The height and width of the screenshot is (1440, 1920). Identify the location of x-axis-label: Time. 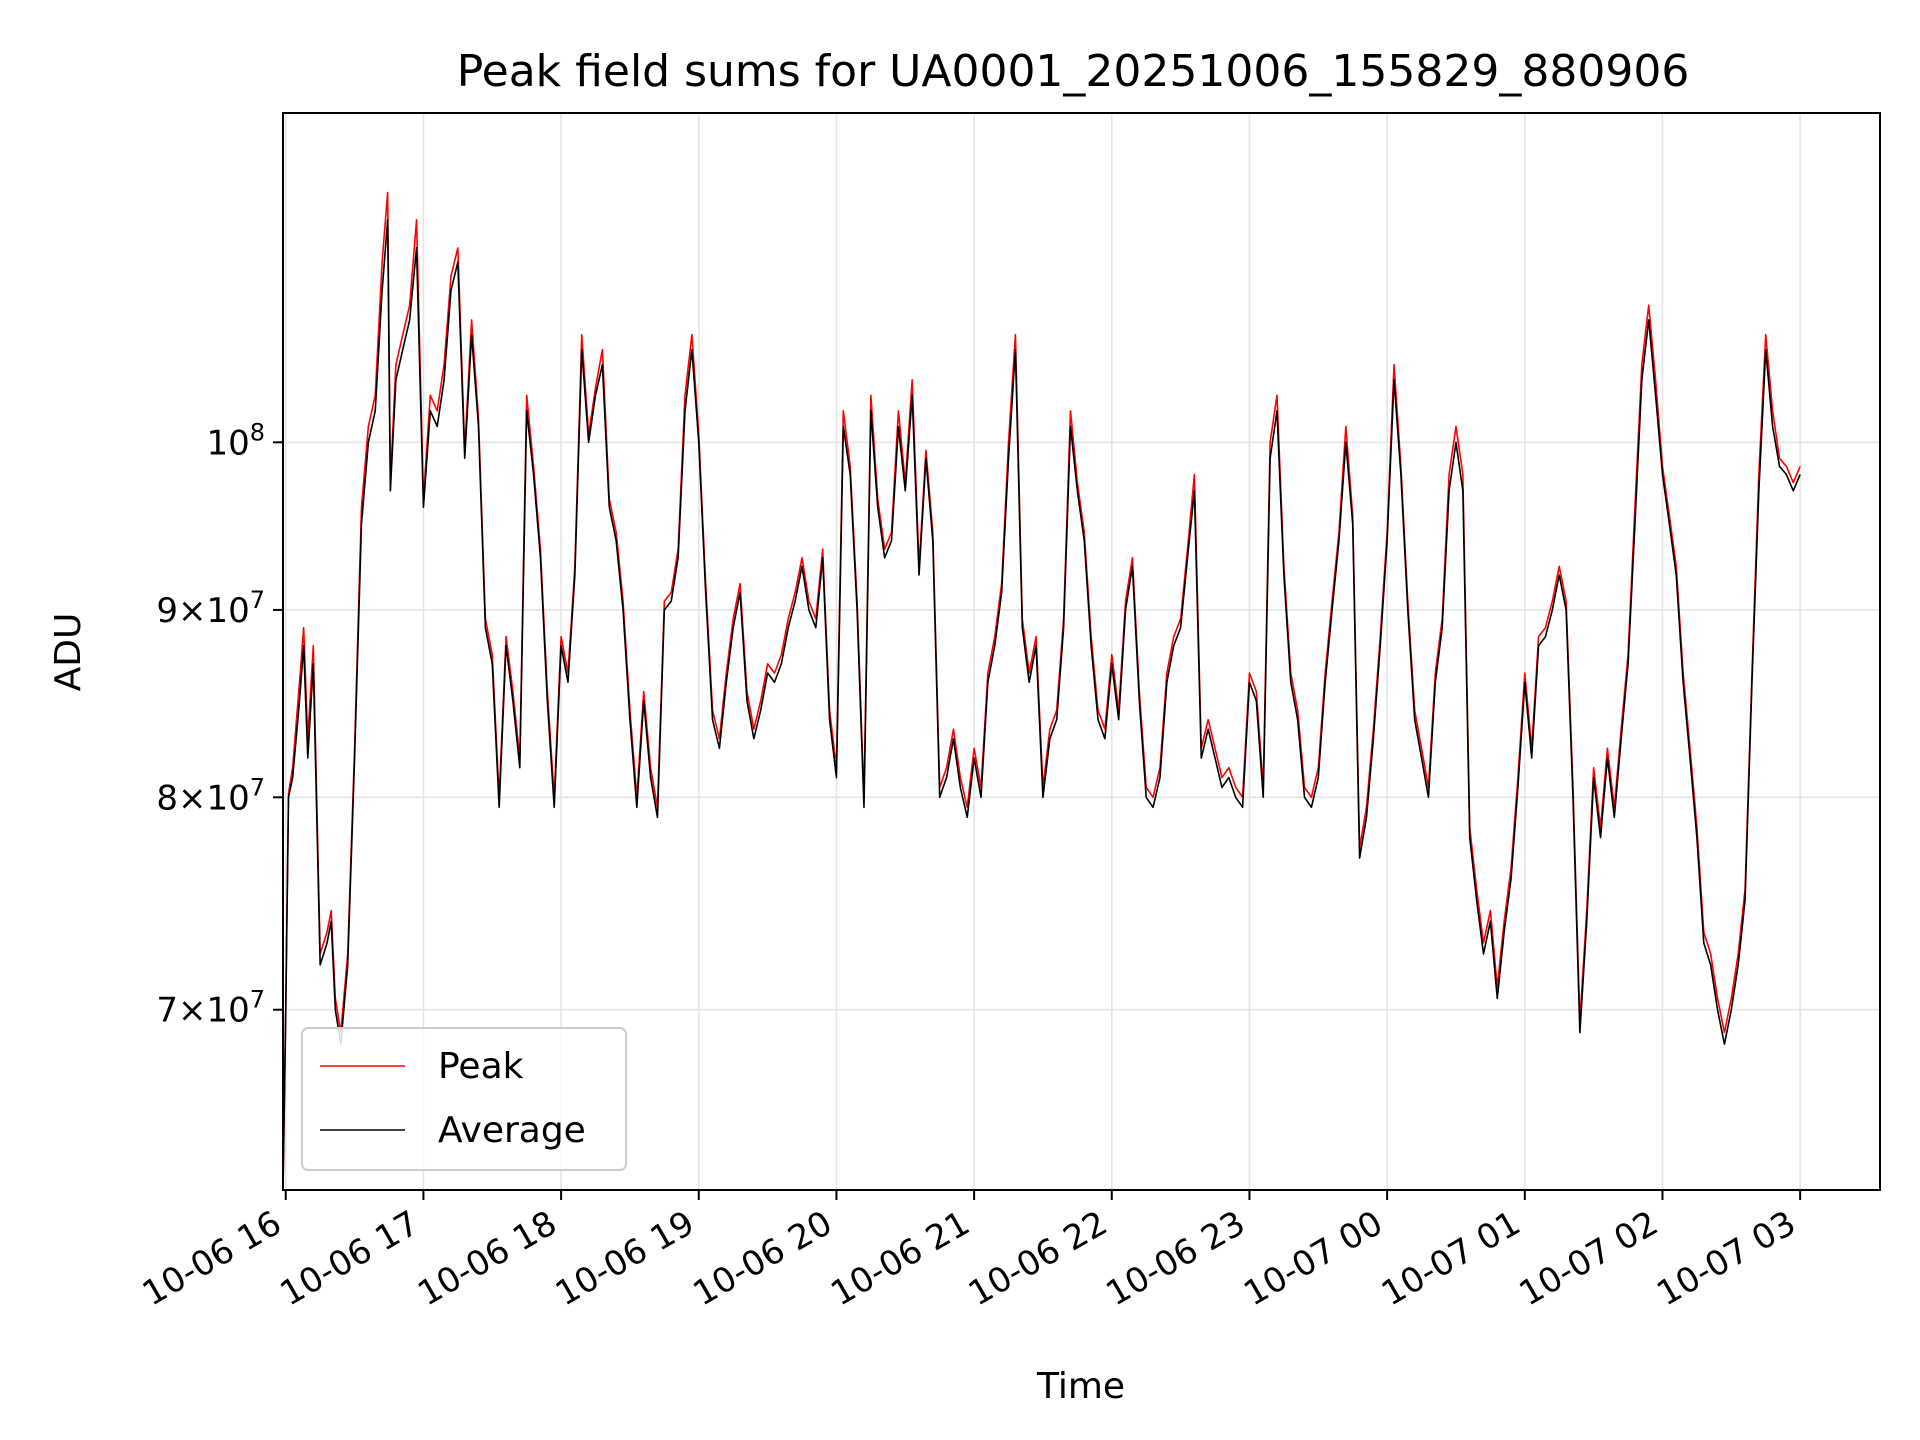
(1080, 1386).